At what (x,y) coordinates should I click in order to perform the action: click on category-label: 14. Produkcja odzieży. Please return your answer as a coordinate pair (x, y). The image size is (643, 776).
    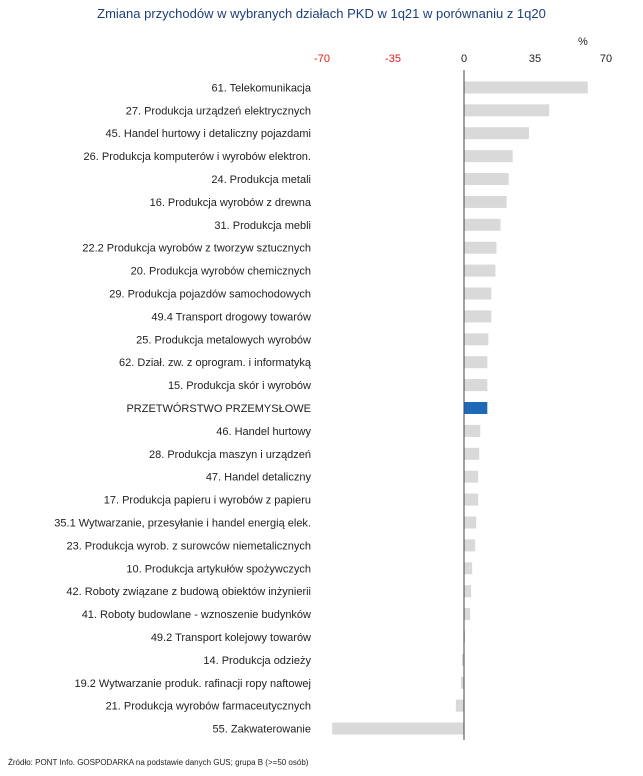
    Looking at the image, I should click on (257, 661).